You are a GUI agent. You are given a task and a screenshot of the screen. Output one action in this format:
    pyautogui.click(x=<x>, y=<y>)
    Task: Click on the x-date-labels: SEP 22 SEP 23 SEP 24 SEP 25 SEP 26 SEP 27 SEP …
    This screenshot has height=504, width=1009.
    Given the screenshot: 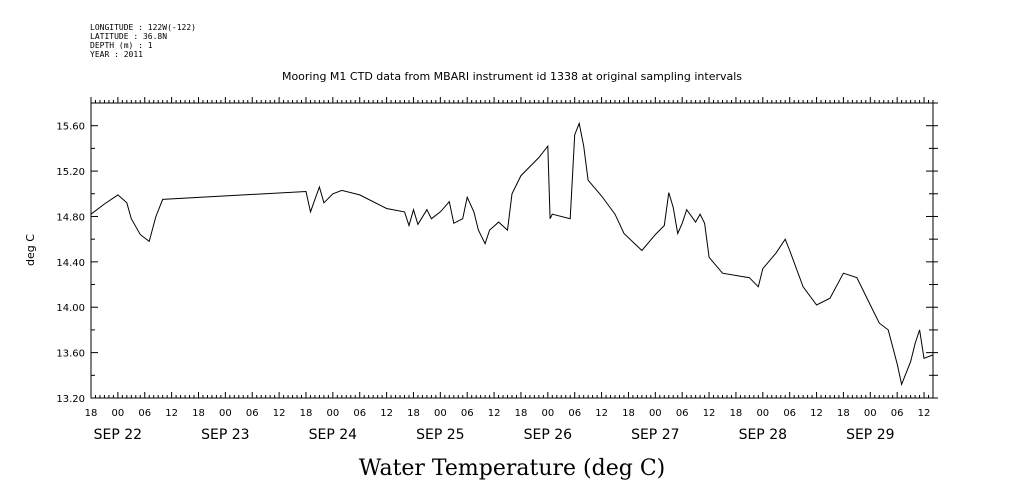 What is the action you would take?
    pyautogui.click(x=494, y=435)
    